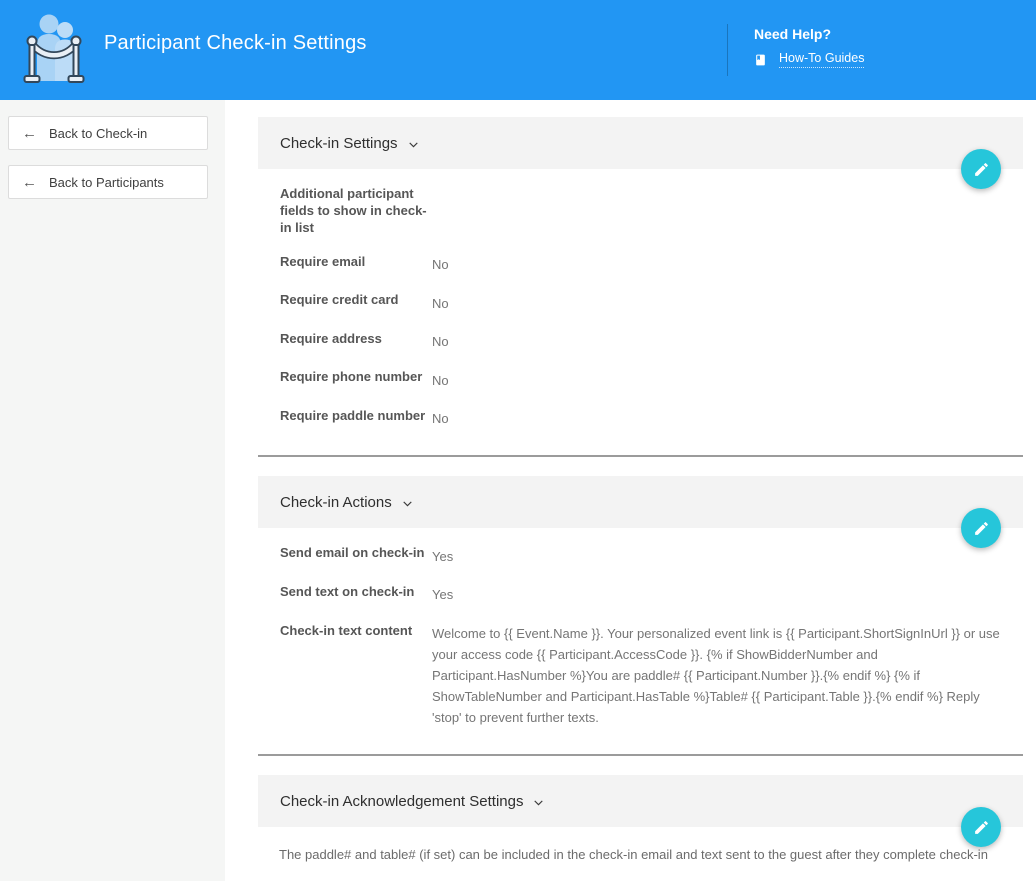  Describe the element at coordinates (339, 300) in the screenshot. I see `setting-label: Require credit card` at that location.